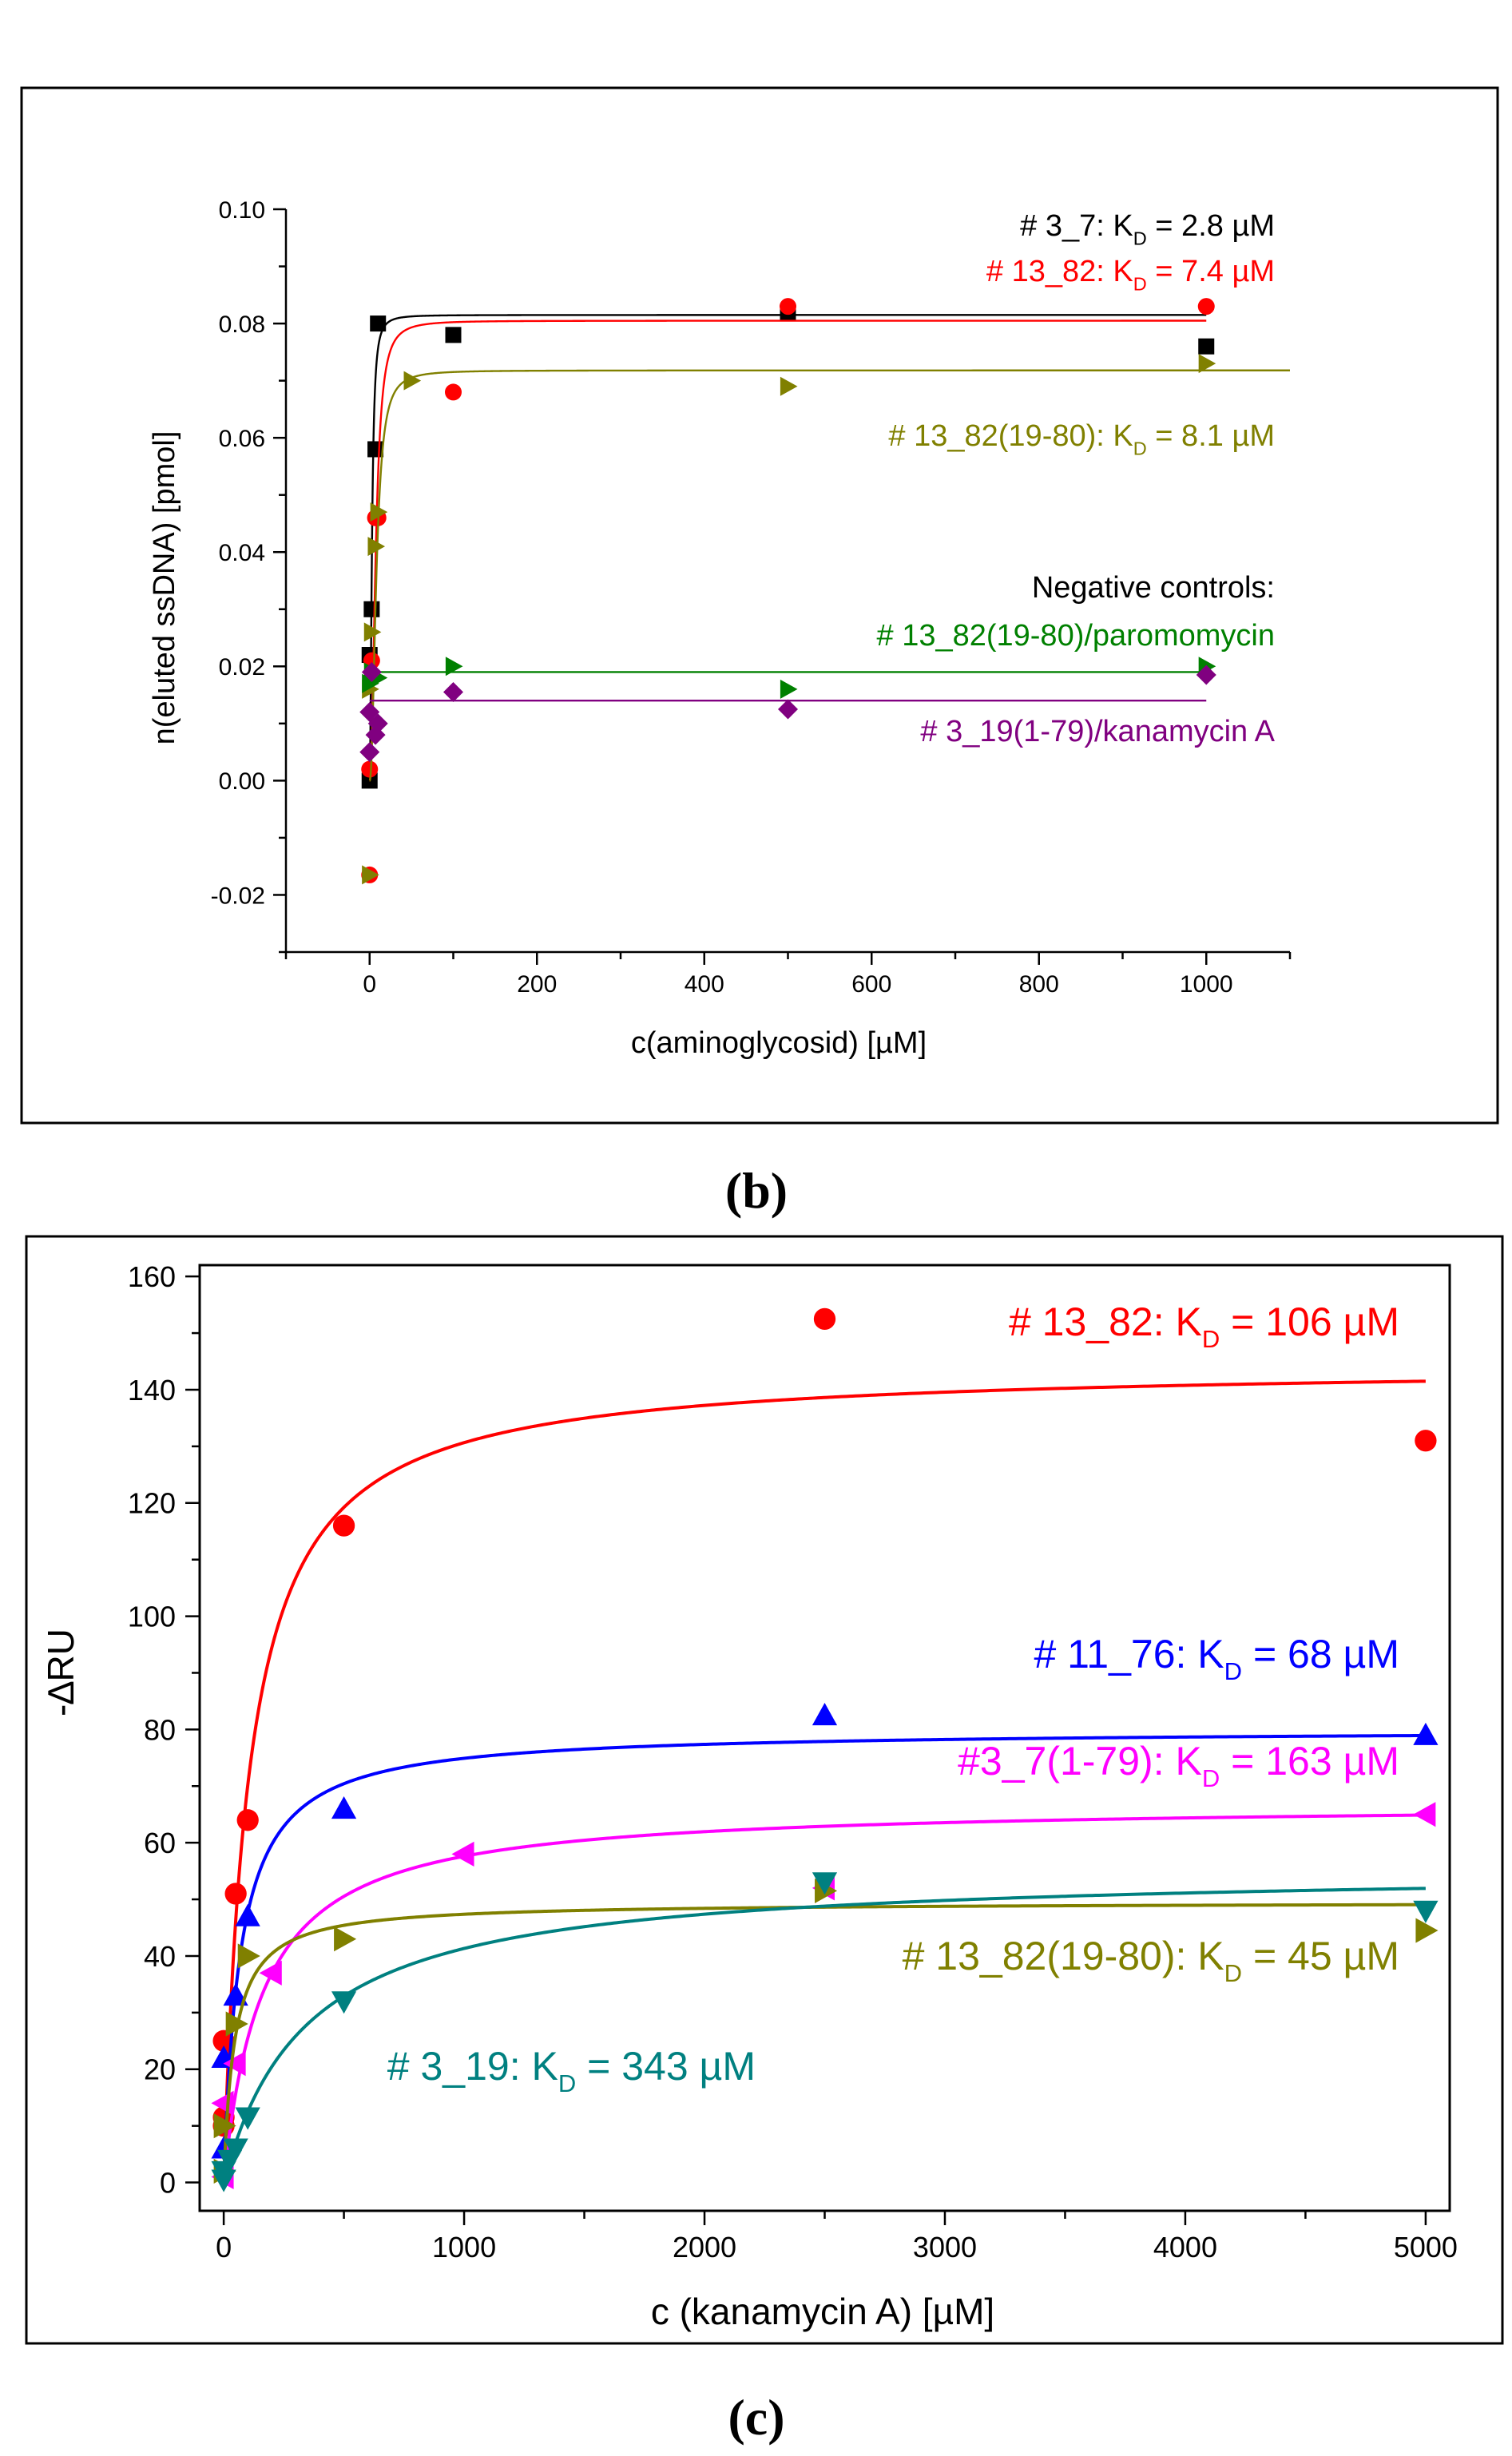  What do you see at coordinates (152, 1617) in the screenshot?
I see `panel-c-y-tick-label: 100` at bounding box center [152, 1617].